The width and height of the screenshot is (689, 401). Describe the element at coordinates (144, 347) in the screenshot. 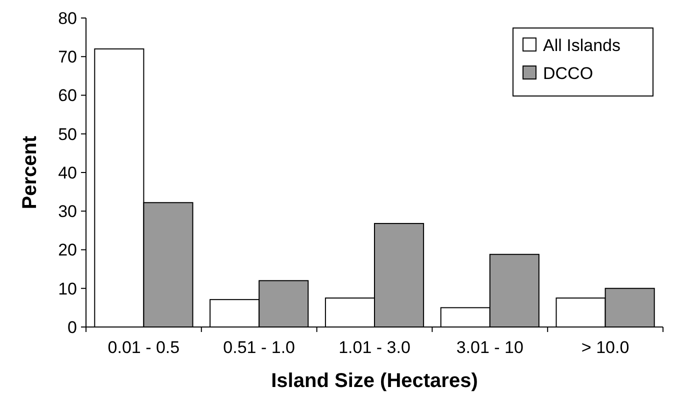

I see `x-tick-label: 0.01 - 0.5` at that location.